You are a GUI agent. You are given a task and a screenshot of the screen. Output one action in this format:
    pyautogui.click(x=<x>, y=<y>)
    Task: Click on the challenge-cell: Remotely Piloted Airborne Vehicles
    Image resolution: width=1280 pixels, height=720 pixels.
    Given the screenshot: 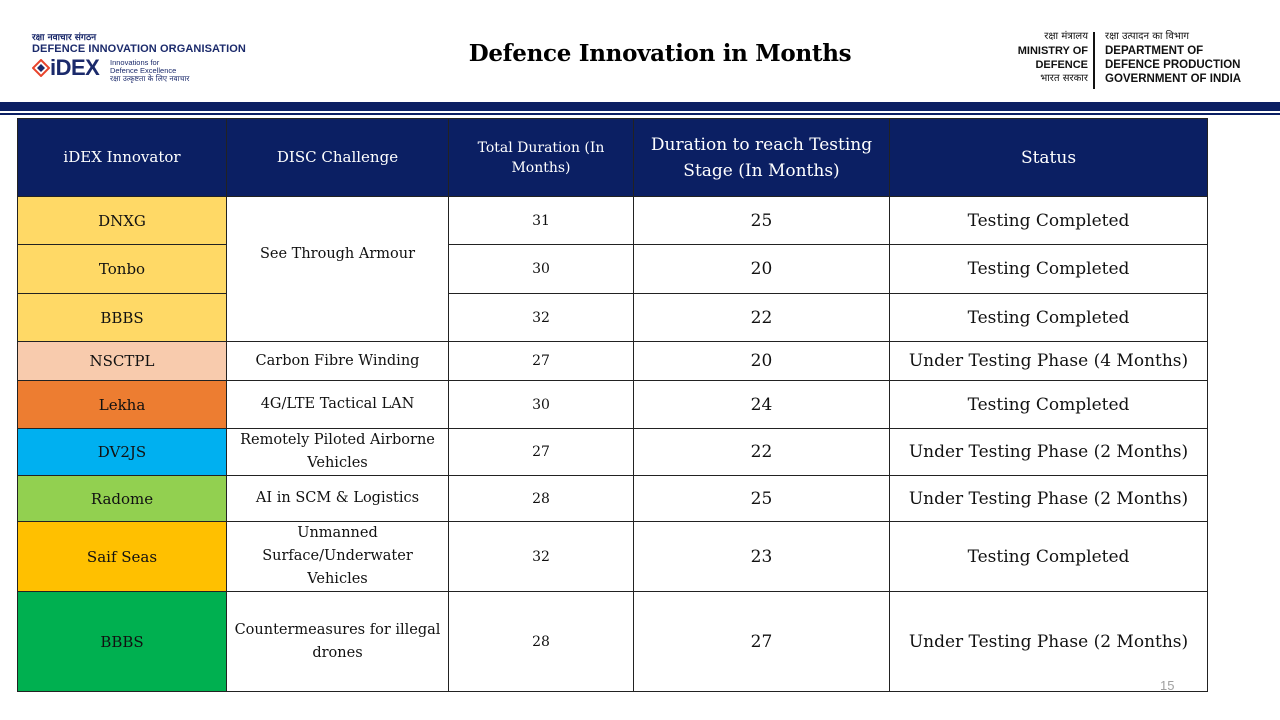 What is the action you would take?
    pyautogui.click(x=337, y=452)
    